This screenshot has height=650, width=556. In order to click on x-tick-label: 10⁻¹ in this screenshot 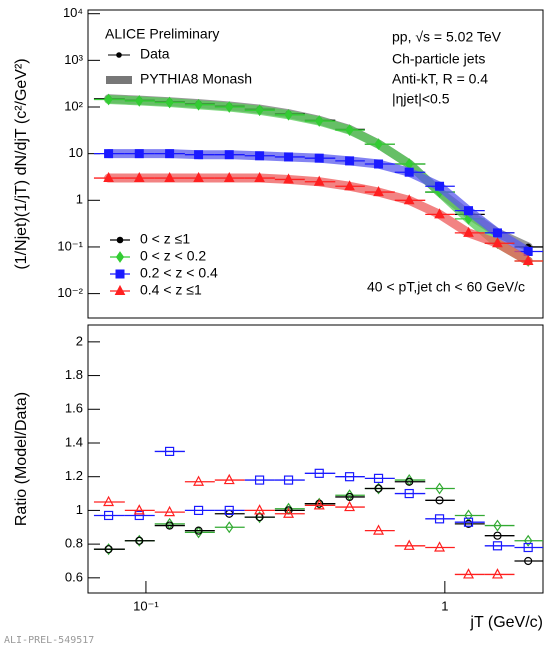, I will do `click(146, 605)`.